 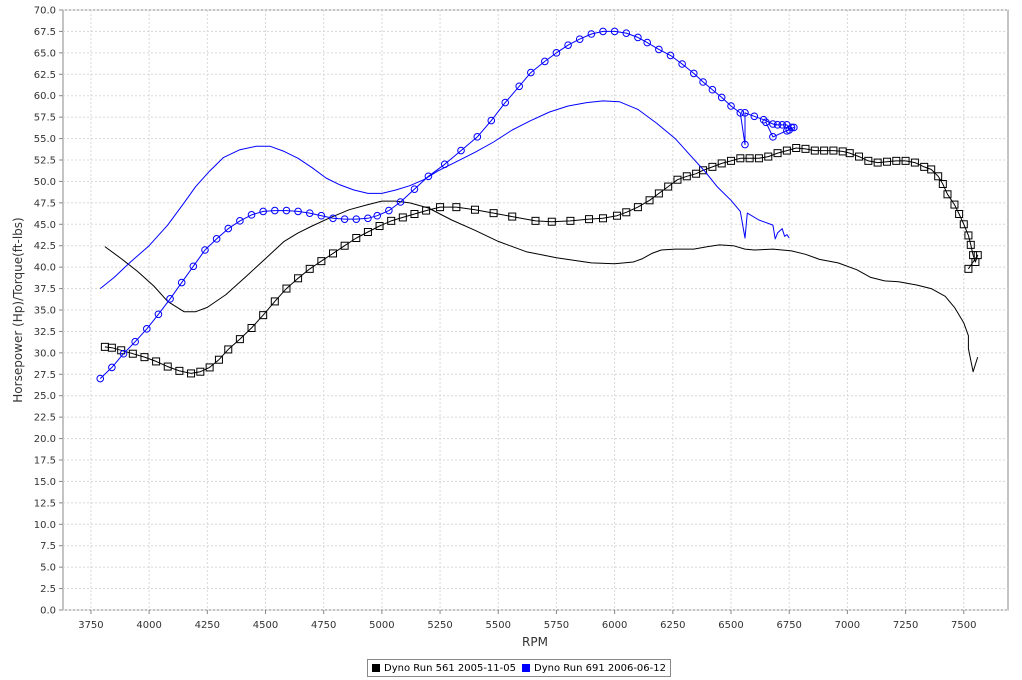 What do you see at coordinates (45, 96) in the screenshot?
I see `y-tick-label: 60.0` at bounding box center [45, 96].